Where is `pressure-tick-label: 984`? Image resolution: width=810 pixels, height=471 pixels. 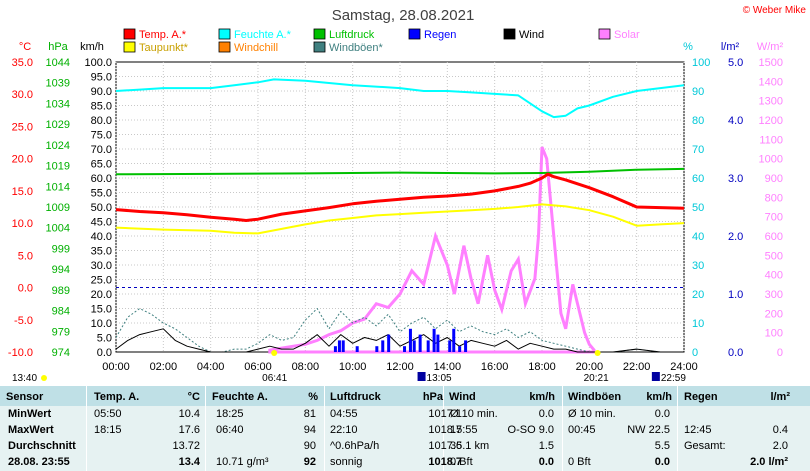 pressure-tick-label: 984 is located at coordinates (61, 312).